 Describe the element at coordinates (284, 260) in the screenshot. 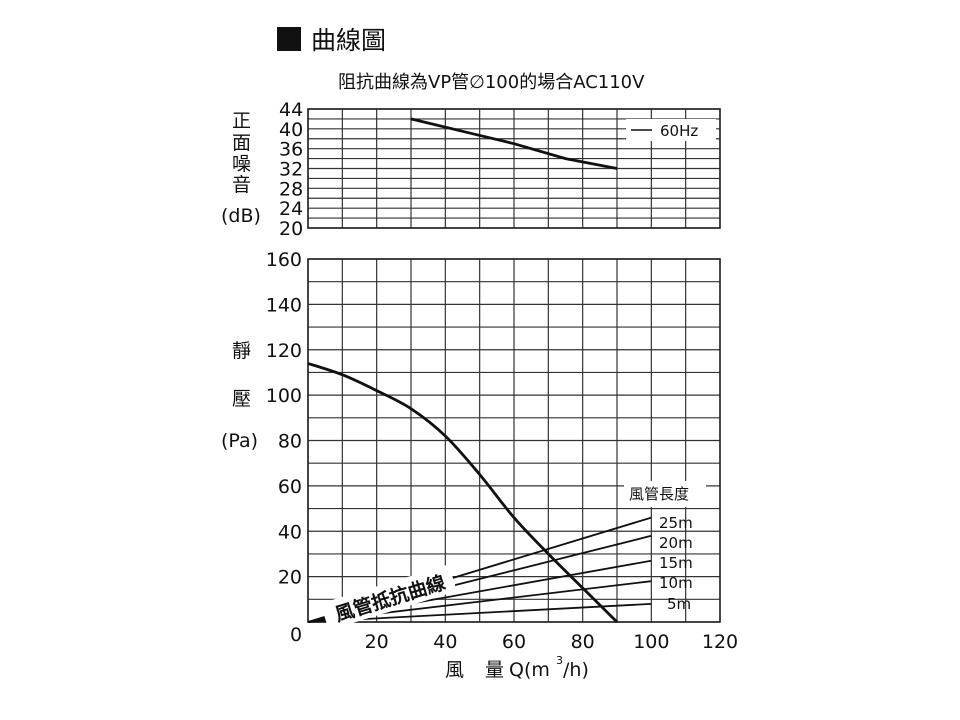

I see `pressure-y-tick-label: 160` at that location.